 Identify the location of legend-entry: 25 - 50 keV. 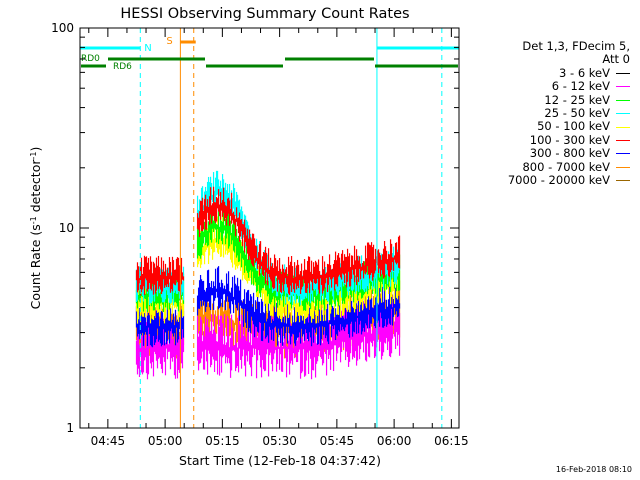
(545, 113).